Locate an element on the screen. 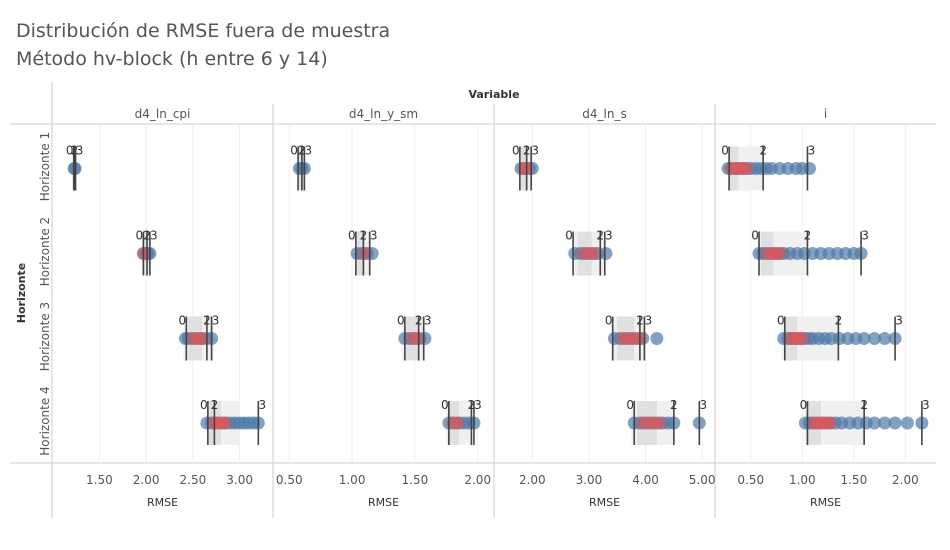 Image resolution: width=950 pixels, height=550 pixels. row-header: Horizonte is located at coordinates (21, 293).